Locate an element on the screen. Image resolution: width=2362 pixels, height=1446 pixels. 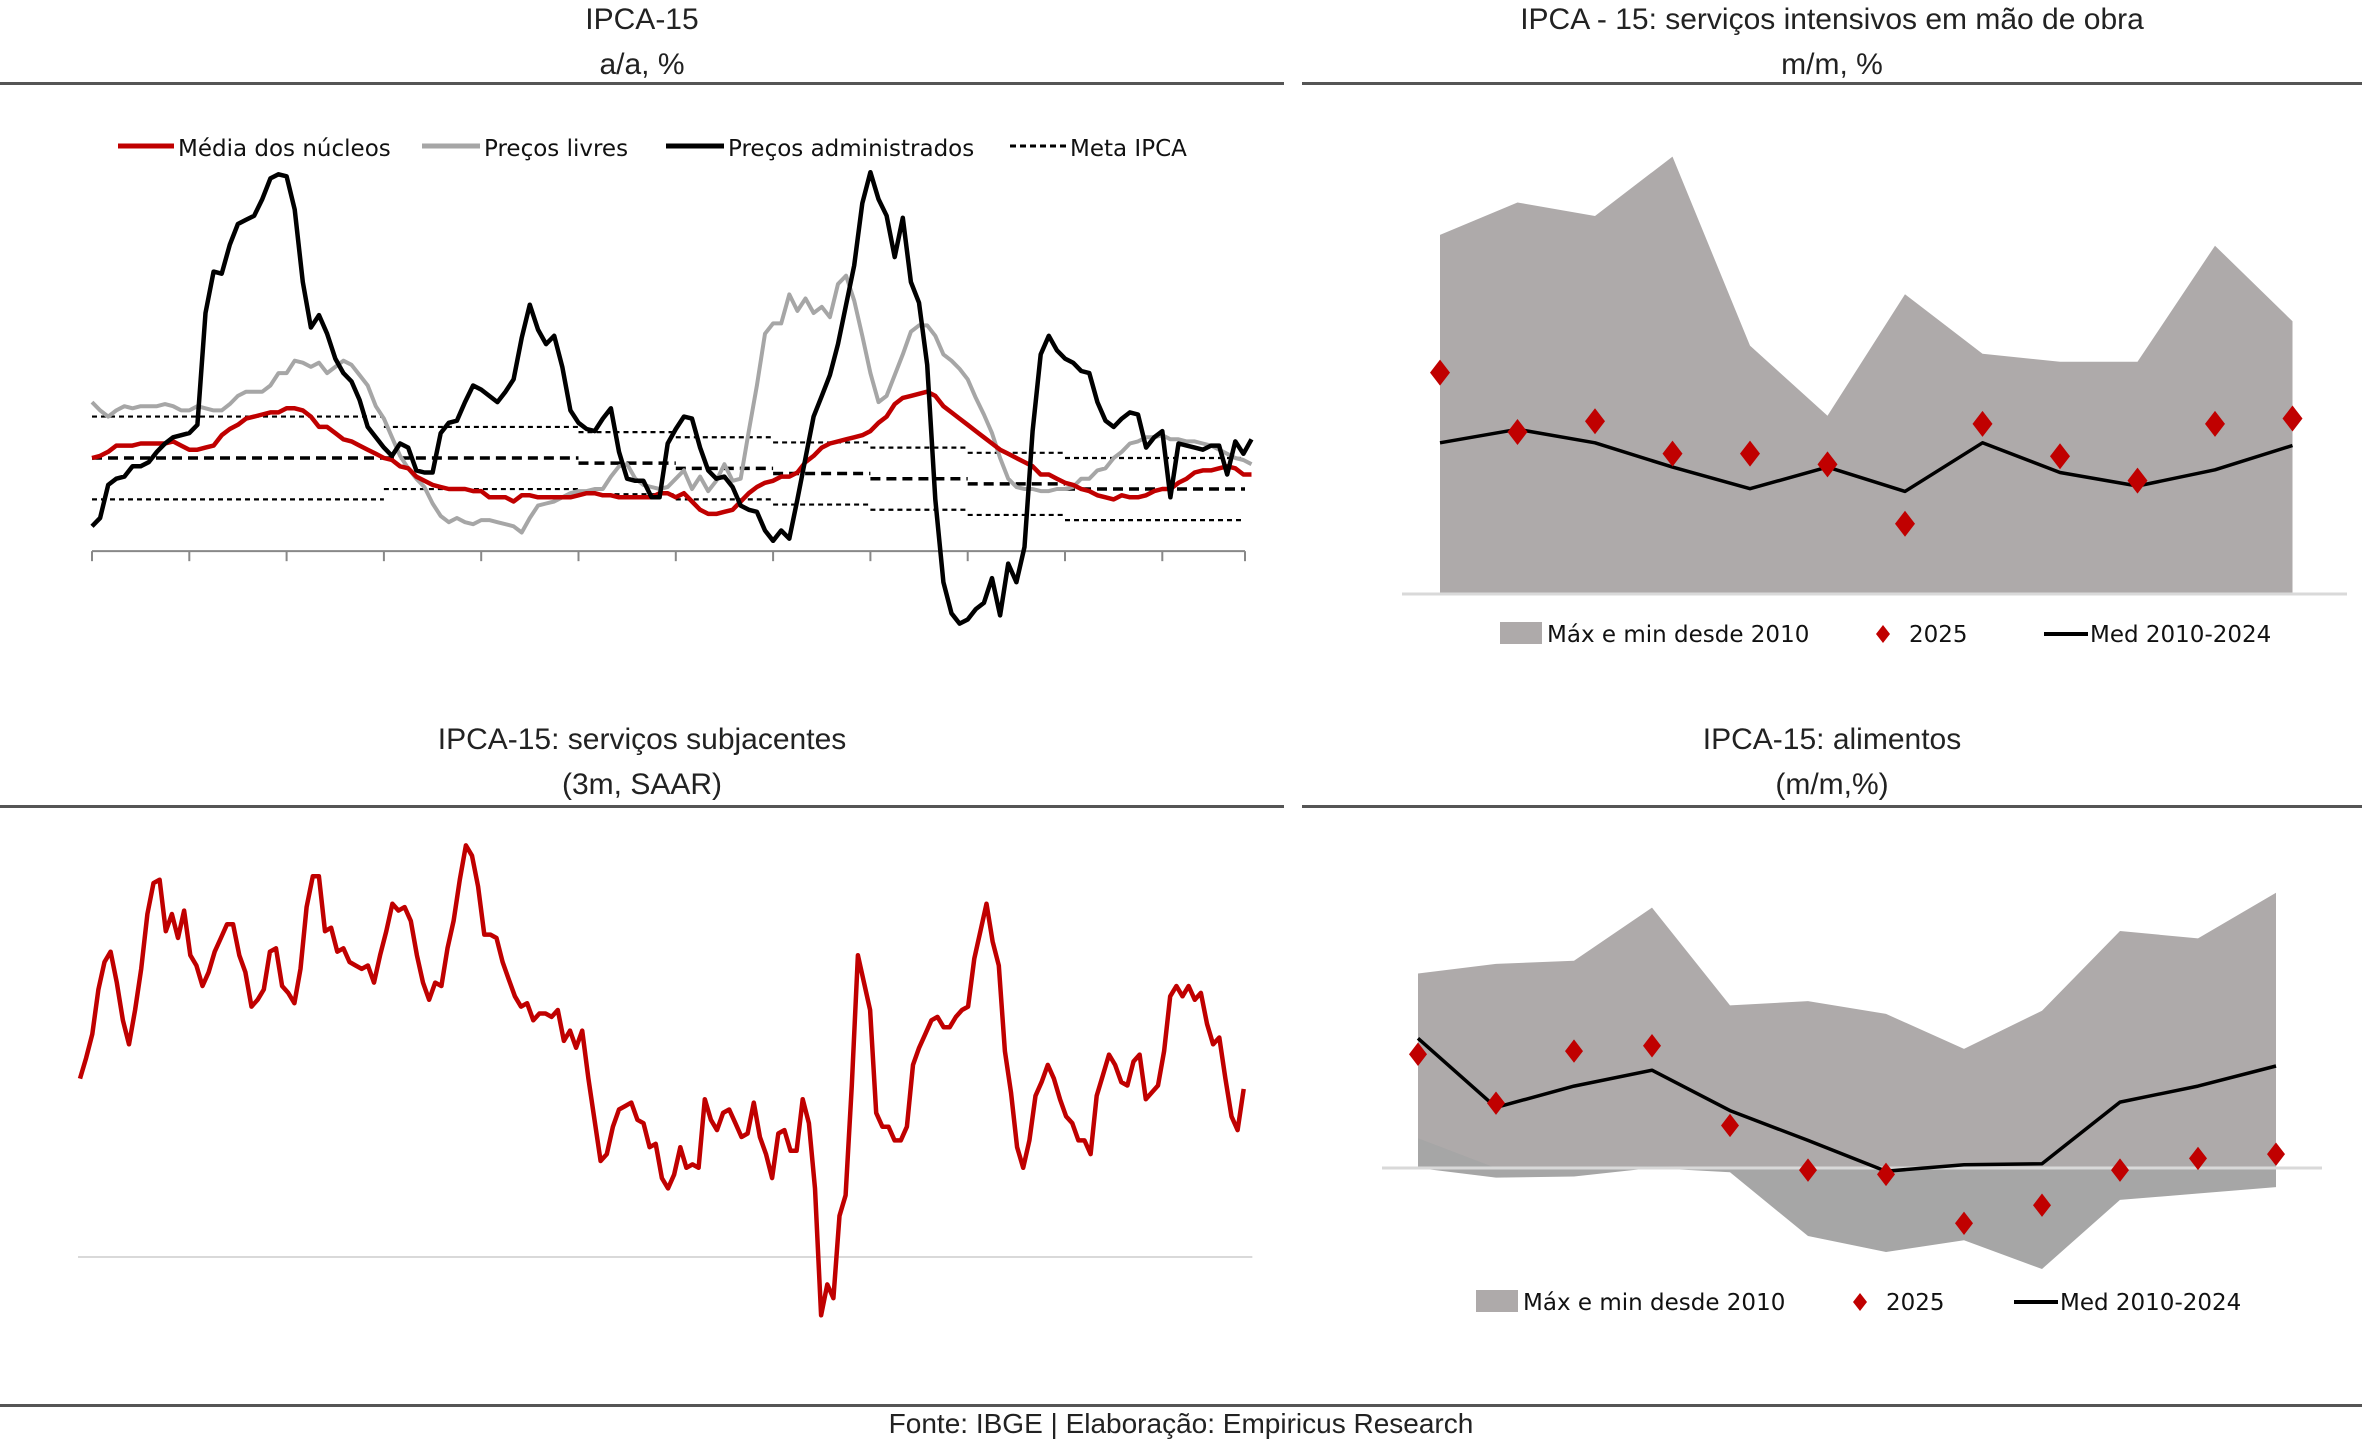
series-meta-ipca is located at coordinates (669, 468).